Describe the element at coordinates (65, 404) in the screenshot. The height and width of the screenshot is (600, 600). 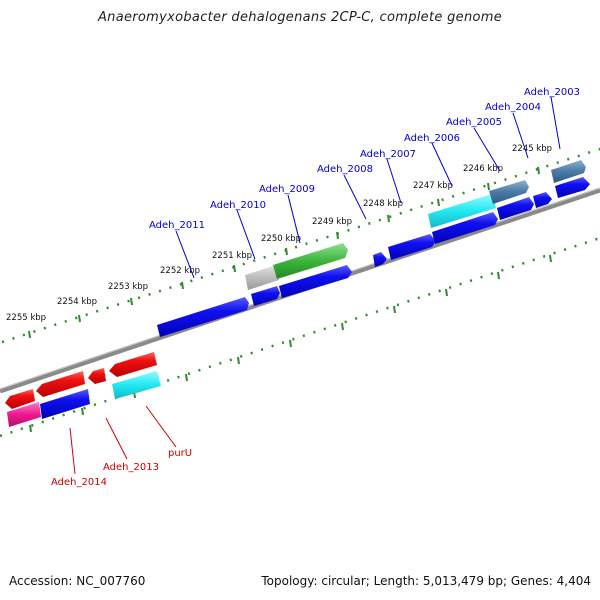
I see `inner-forward-gene` at that location.